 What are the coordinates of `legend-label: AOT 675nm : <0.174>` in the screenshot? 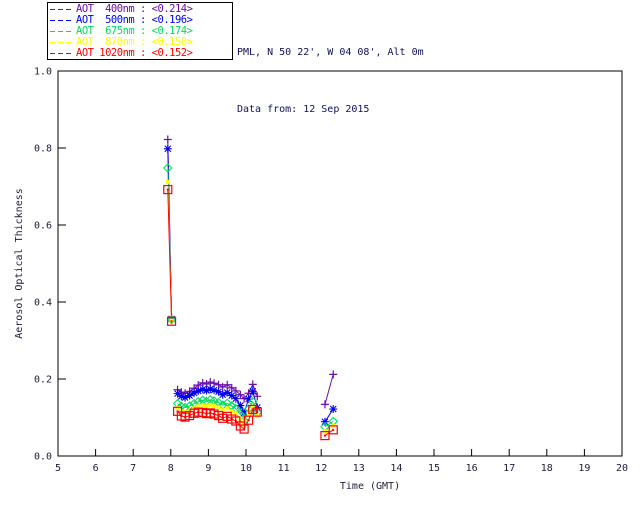 It's located at (134, 31).